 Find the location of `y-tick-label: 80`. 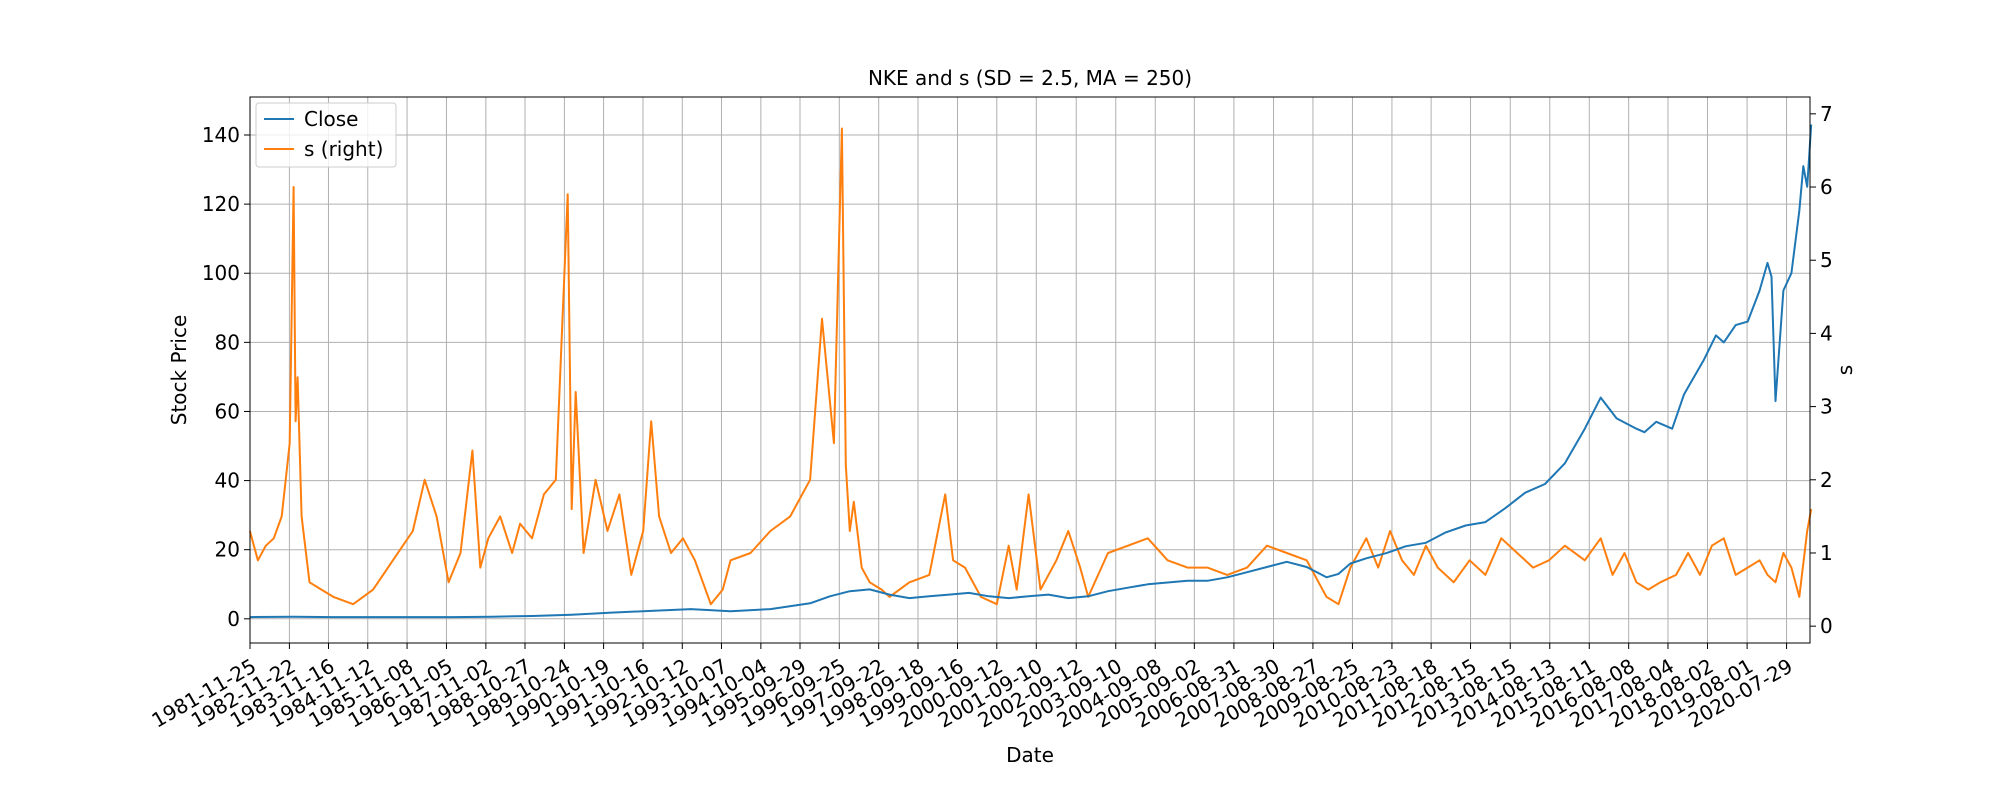

y-tick-label: 80 is located at coordinates (227, 342).